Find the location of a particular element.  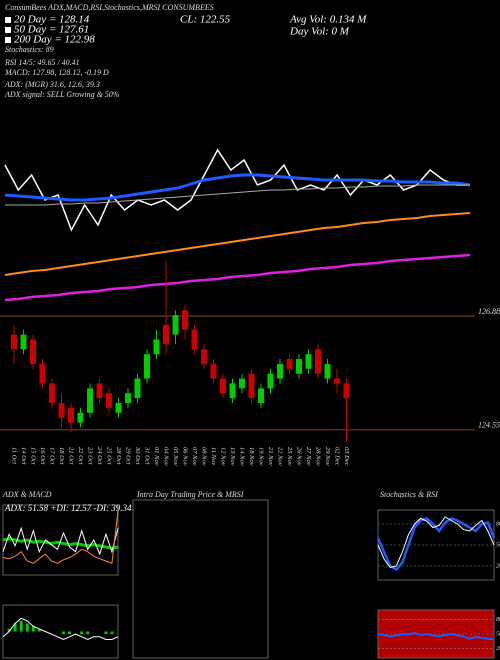

annotation: 200 Day = 122.98 is located at coordinates (54, 40).